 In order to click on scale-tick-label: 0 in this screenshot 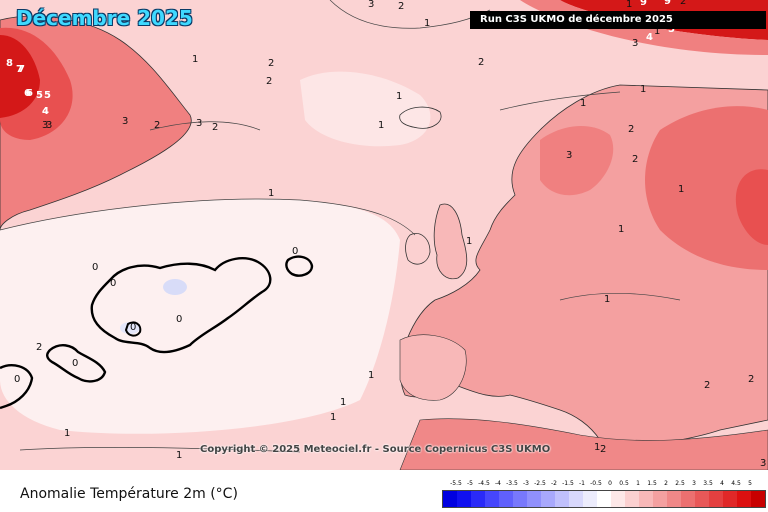, I will do `click(610, 483)`.